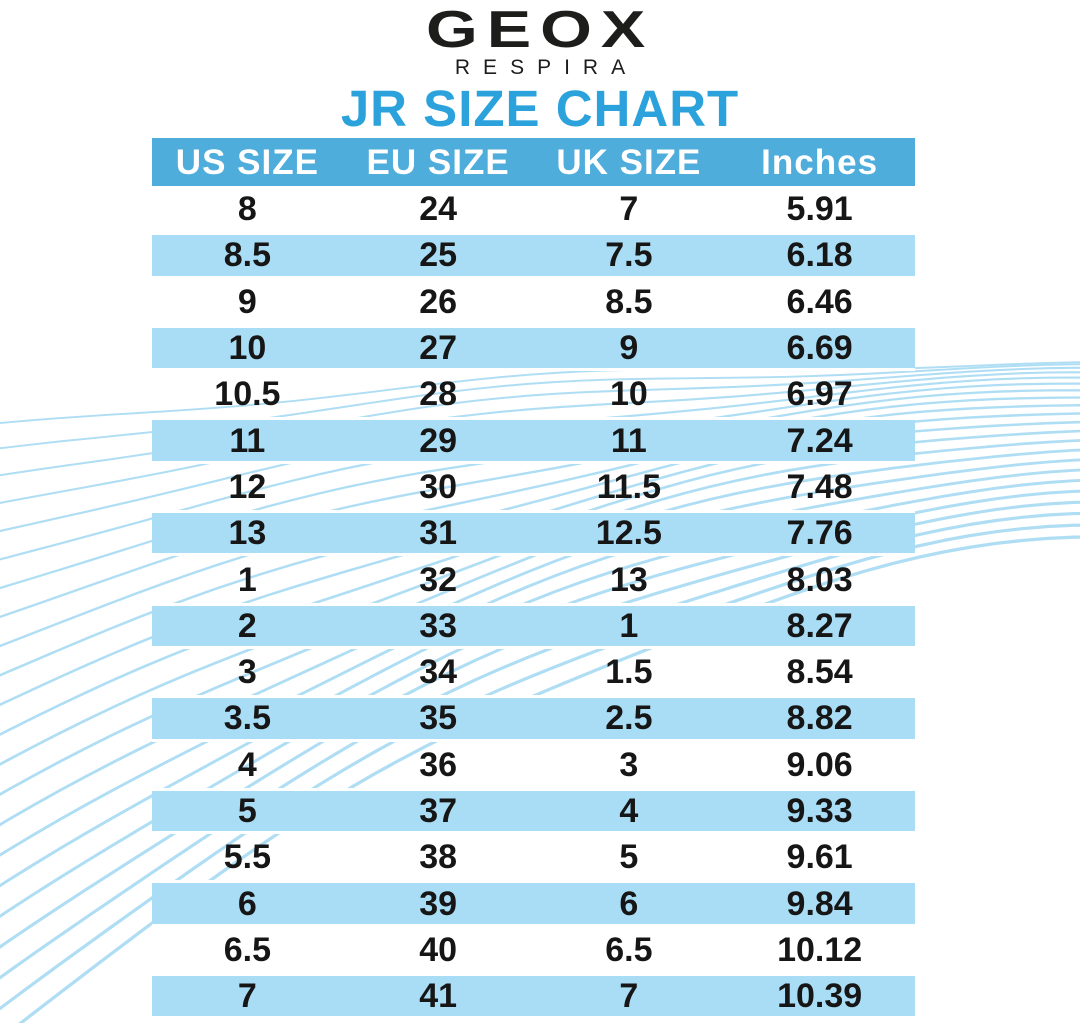  I want to click on table-row: 11 29 11 7.24, so click(533, 440).